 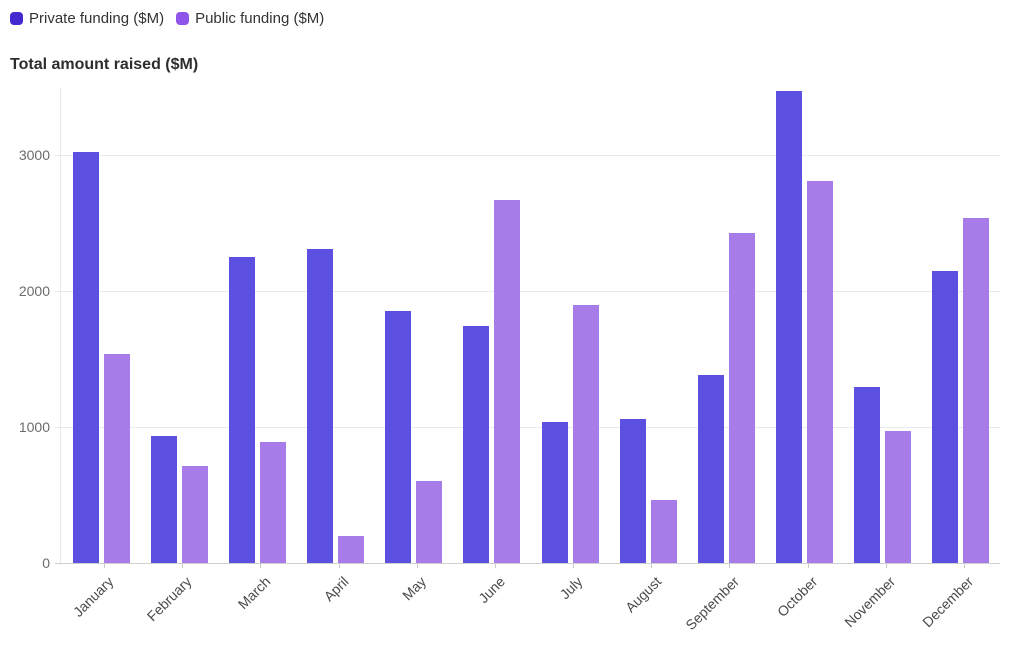 What do you see at coordinates (60, 325) in the screenshot?
I see `y-axis-line` at bounding box center [60, 325].